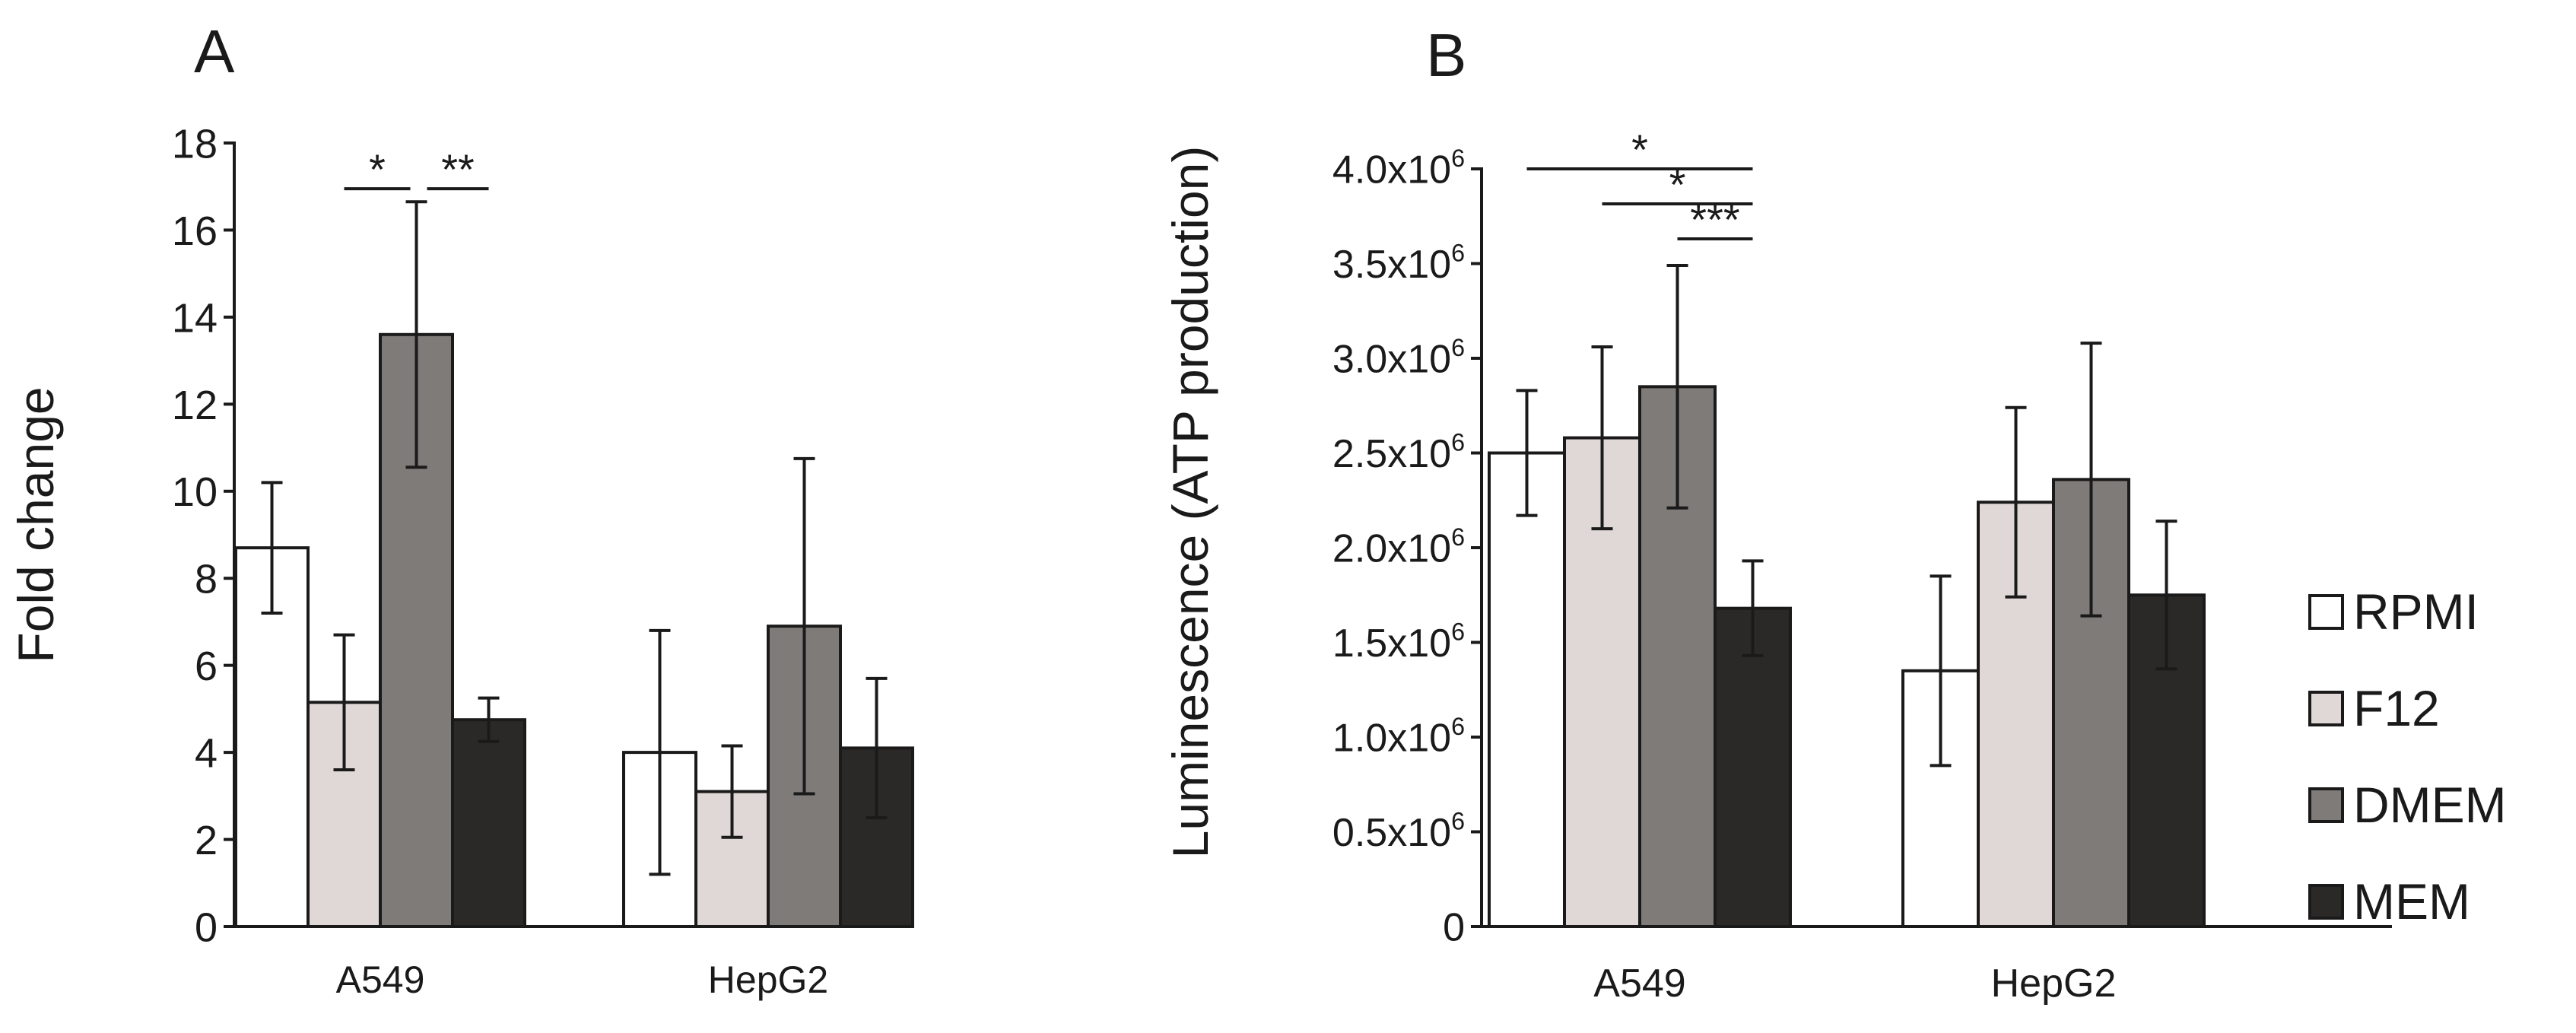 This screenshot has height=1033, width=2576. What do you see at coordinates (2430, 805) in the screenshot?
I see `legend-label-dmem: DMEM` at bounding box center [2430, 805].